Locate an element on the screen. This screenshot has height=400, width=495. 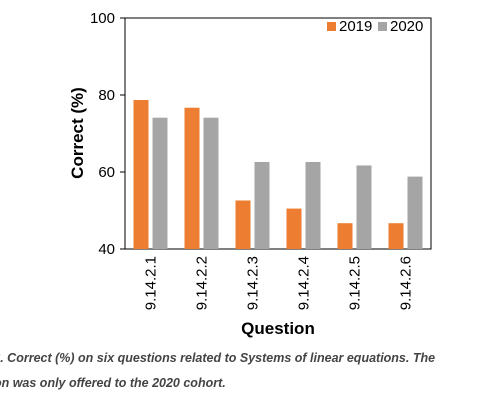
x-tick-label: 9.14.2.5 is located at coordinates (355, 283).